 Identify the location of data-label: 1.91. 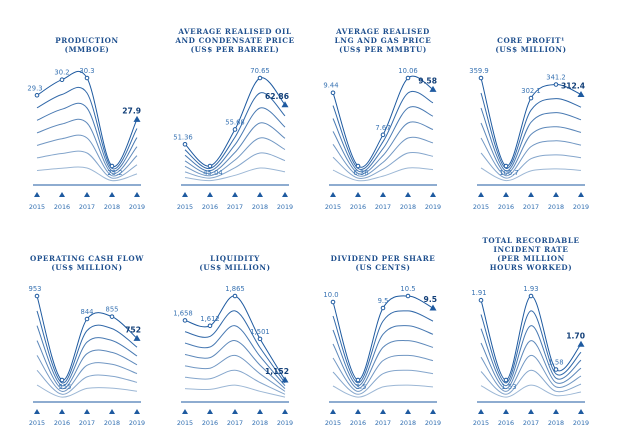
(478, 293).